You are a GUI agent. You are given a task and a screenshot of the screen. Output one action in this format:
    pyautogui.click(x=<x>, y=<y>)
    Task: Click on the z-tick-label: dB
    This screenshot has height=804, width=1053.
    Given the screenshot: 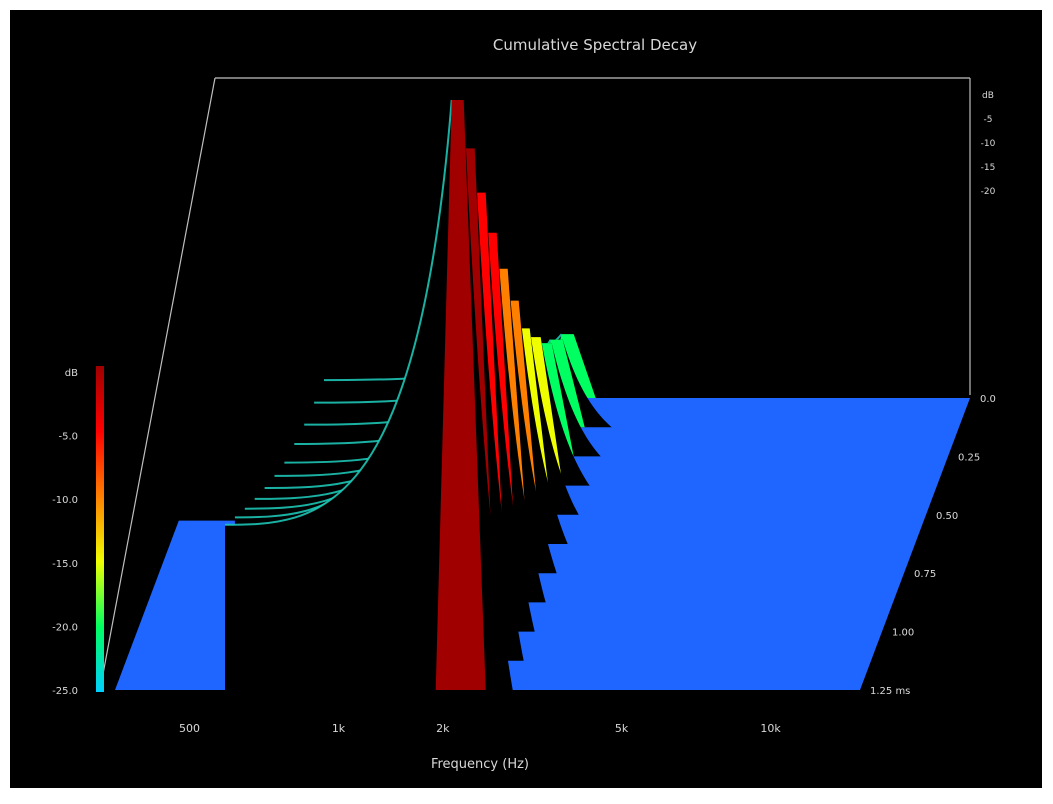 What is the action you would take?
    pyautogui.click(x=988, y=96)
    